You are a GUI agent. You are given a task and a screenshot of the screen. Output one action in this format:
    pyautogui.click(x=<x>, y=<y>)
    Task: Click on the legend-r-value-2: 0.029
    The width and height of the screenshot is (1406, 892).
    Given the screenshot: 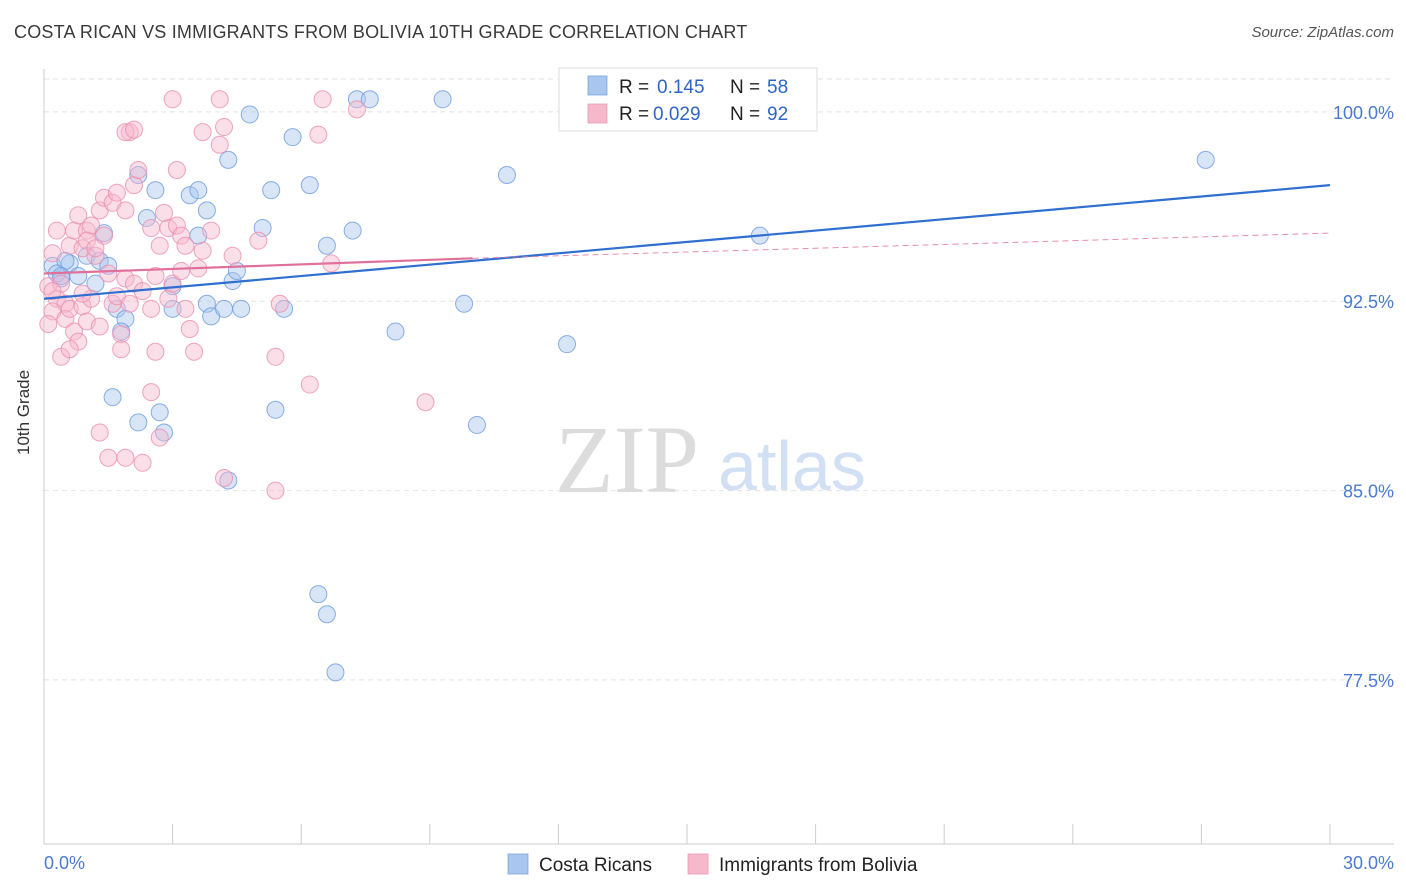 What is the action you would take?
    pyautogui.click(x=677, y=114)
    